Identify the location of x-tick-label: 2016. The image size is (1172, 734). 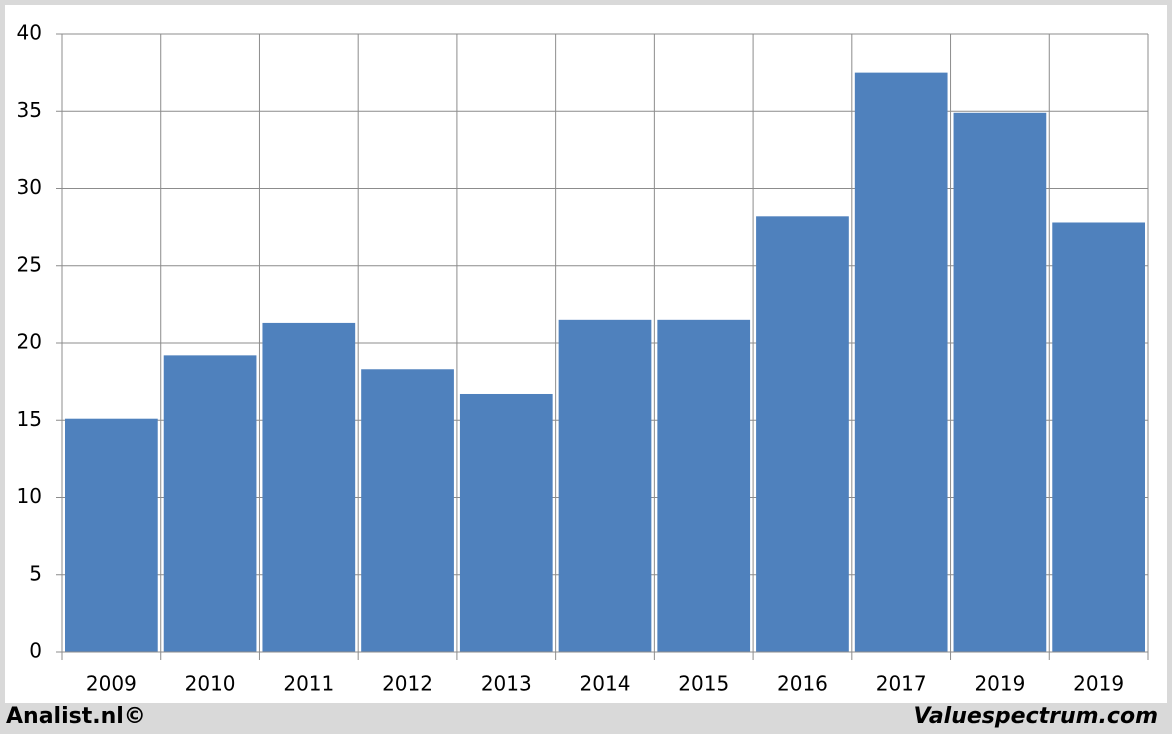
(802, 684).